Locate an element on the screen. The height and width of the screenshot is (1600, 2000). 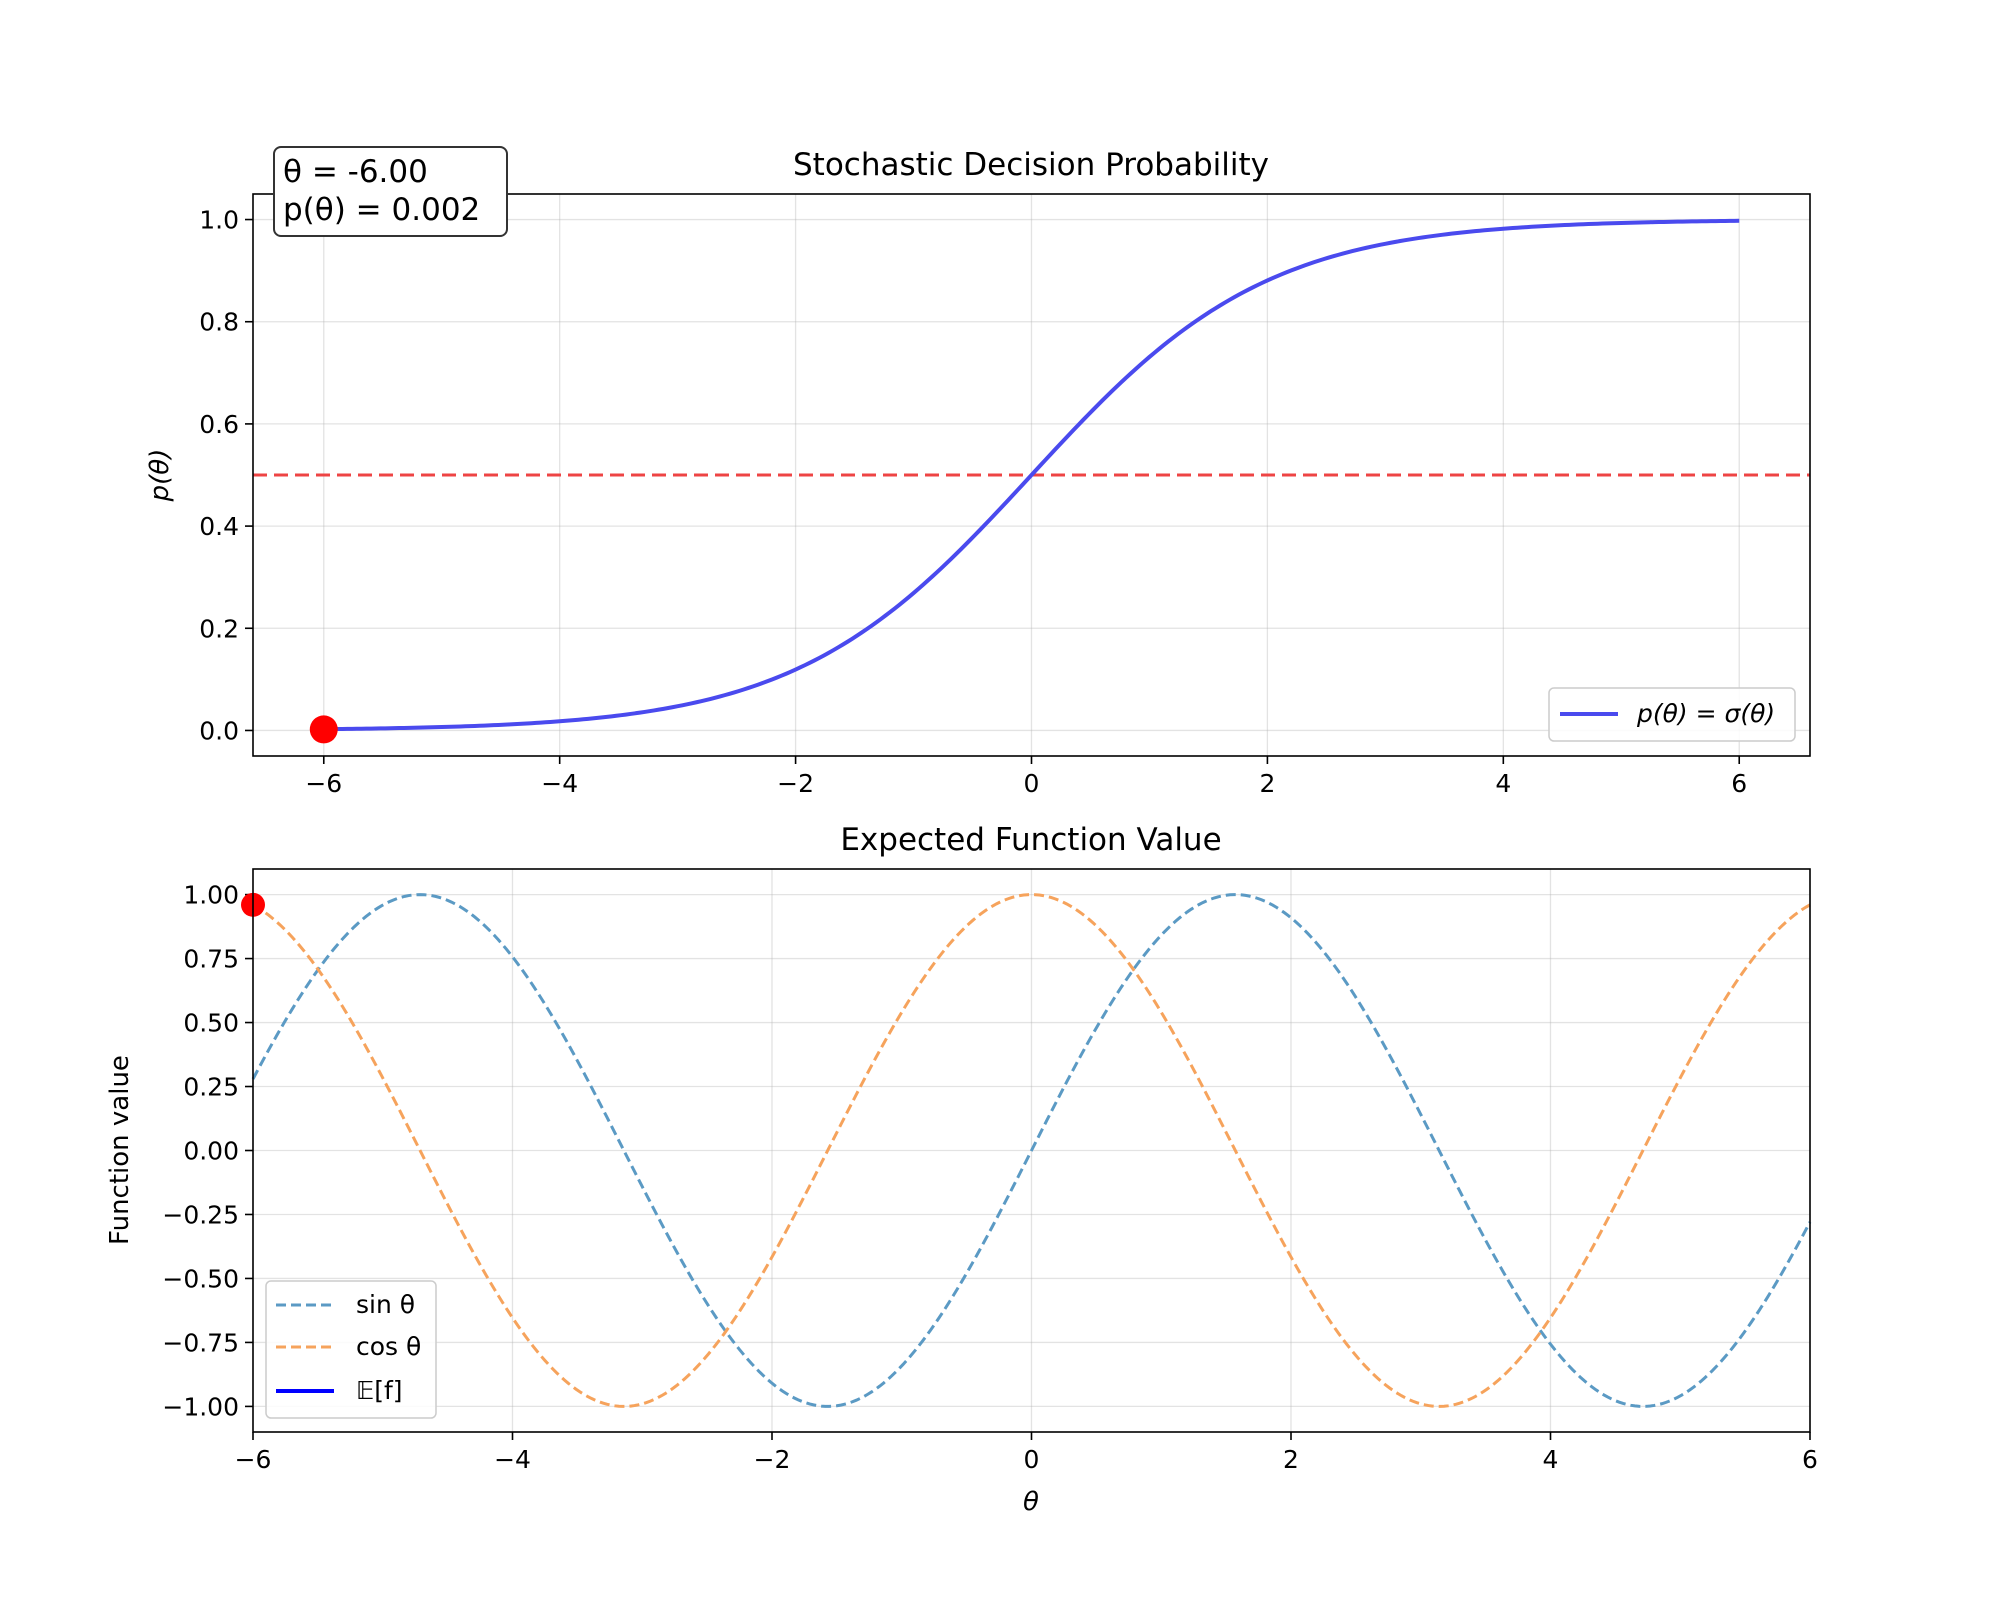
legend: sin θ cos θ 𝔼[f] is located at coordinates (351, 1349).